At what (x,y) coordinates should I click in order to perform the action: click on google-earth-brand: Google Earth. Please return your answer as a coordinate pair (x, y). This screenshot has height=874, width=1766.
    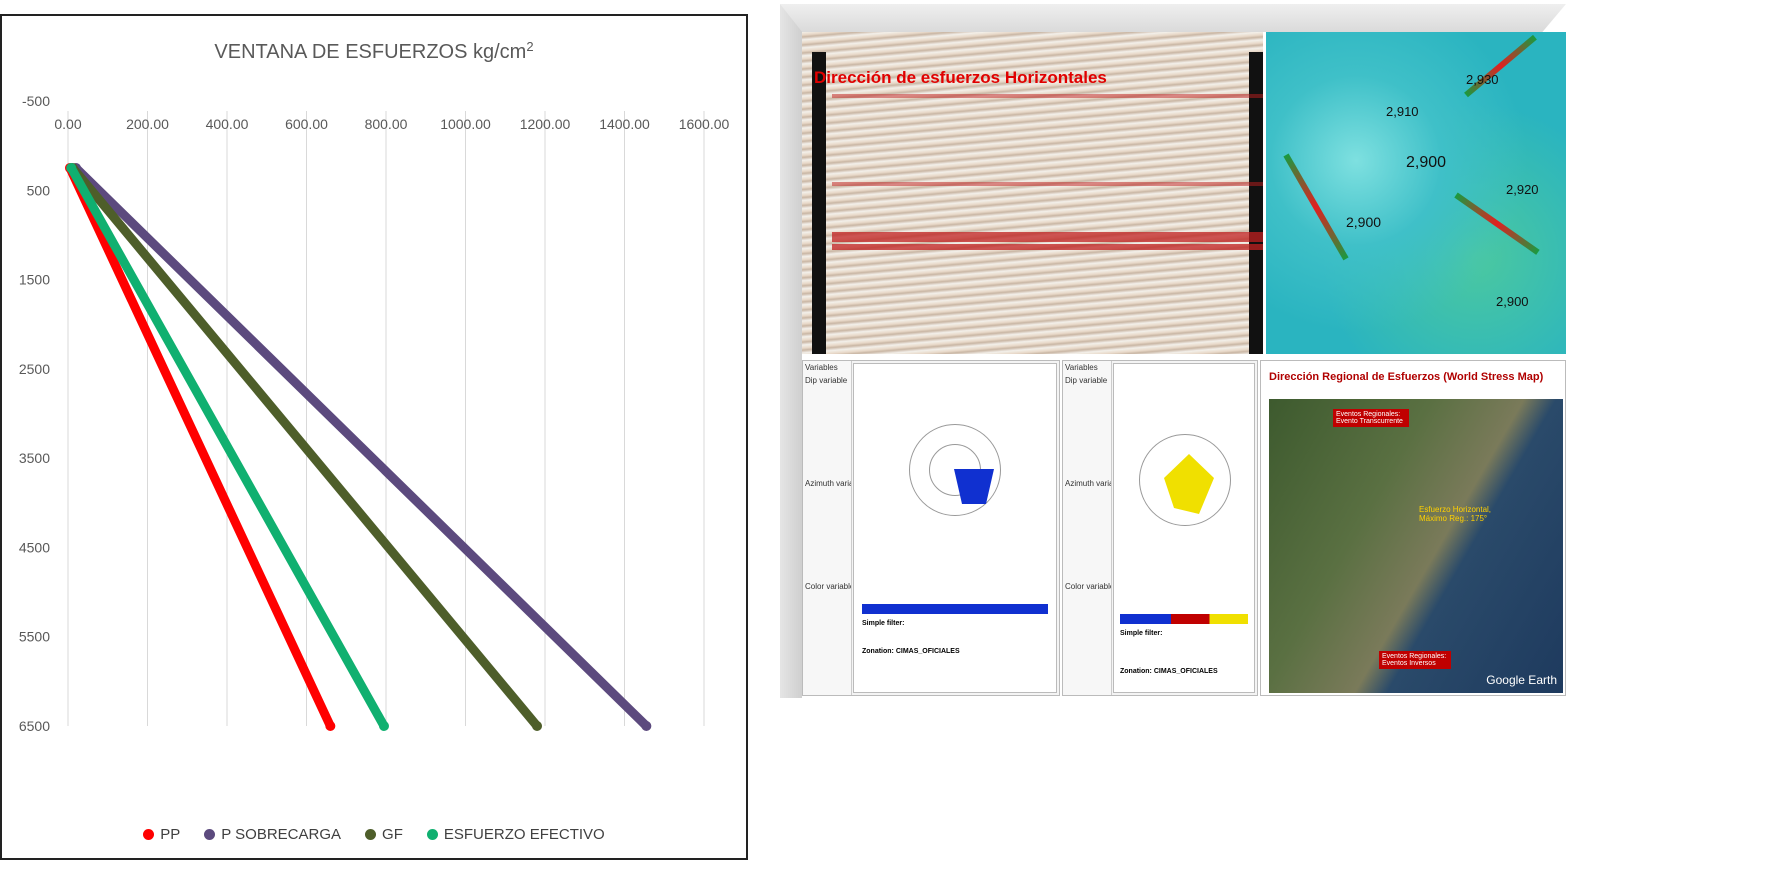
    Looking at the image, I should click on (1521, 680).